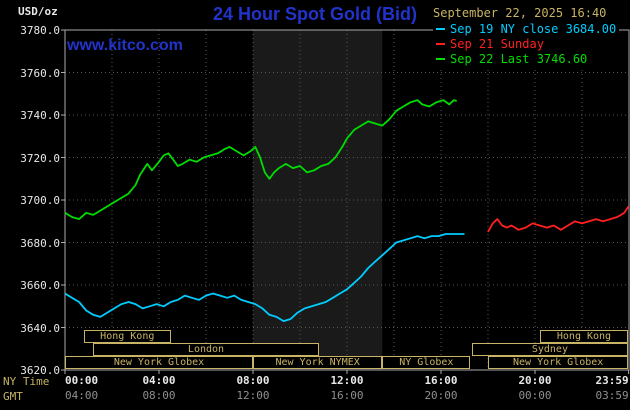 Image resolution: width=630 pixels, height=410 pixels. I want to click on x-axis-gmt-labels: 04:00 08:00 12:00 16:00 20:00 00:00 03:59, so click(315, 396).